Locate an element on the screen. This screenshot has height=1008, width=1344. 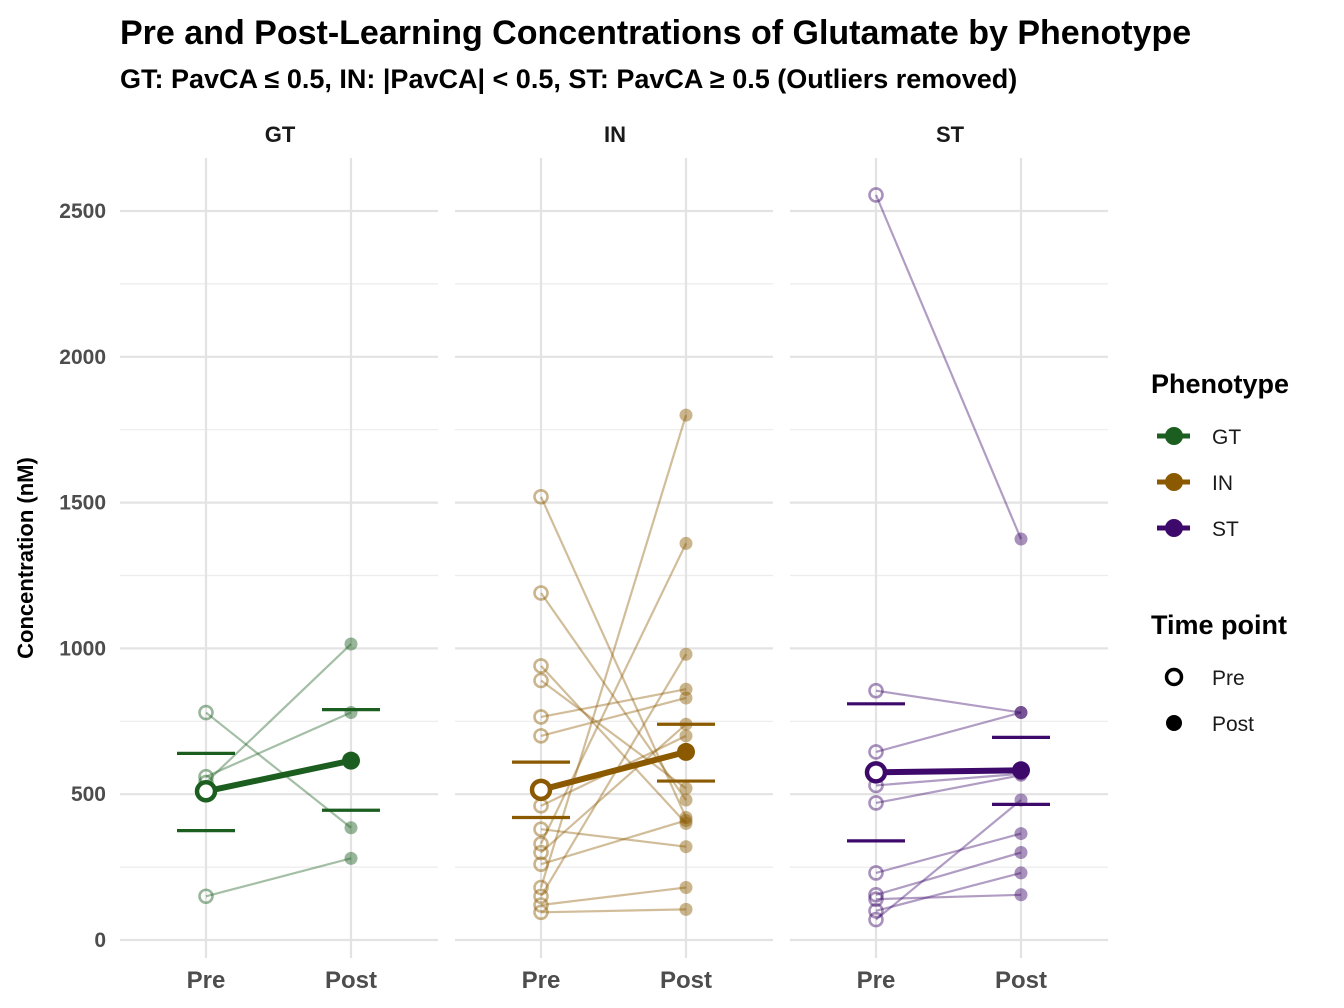
legend-item-pre: Pre is located at coordinates (1204, 678).